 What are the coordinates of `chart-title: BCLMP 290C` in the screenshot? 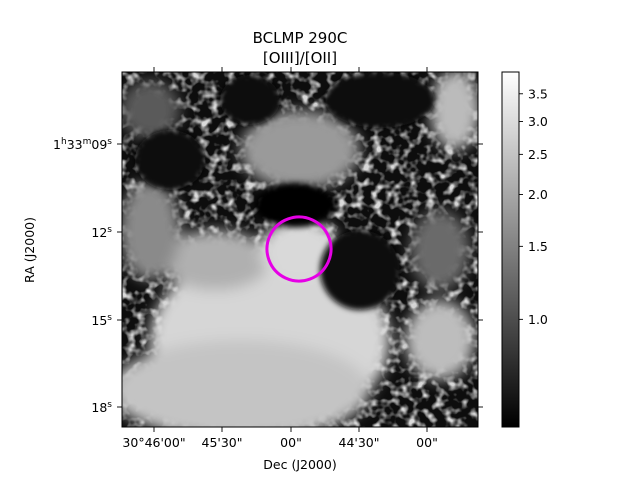 It's located at (300, 38).